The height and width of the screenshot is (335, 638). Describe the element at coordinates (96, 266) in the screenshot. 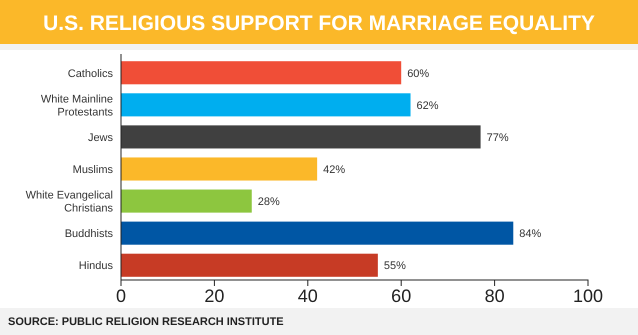

I see `y-tick-label: Hindus` at that location.